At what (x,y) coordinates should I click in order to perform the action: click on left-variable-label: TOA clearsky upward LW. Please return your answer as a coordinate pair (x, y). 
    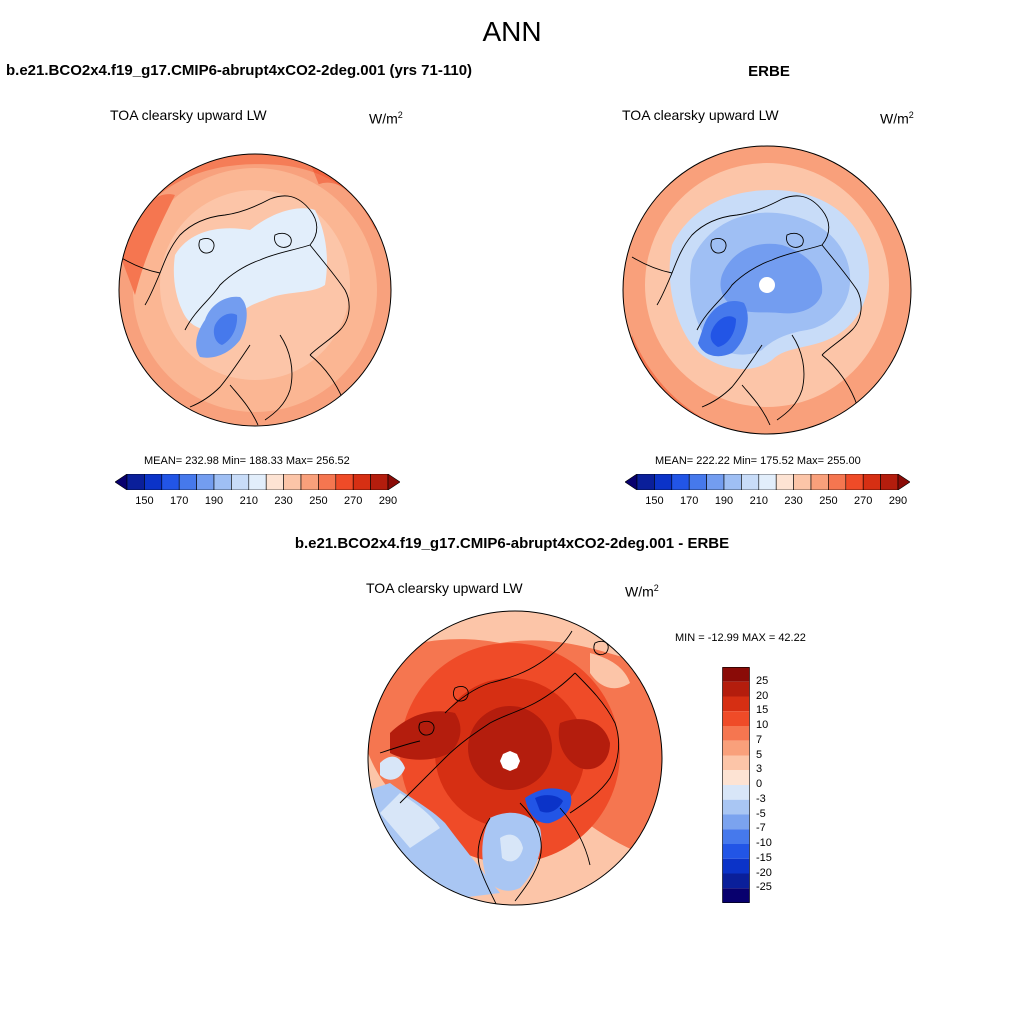
    Looking at the image, I should click on (188, 115).